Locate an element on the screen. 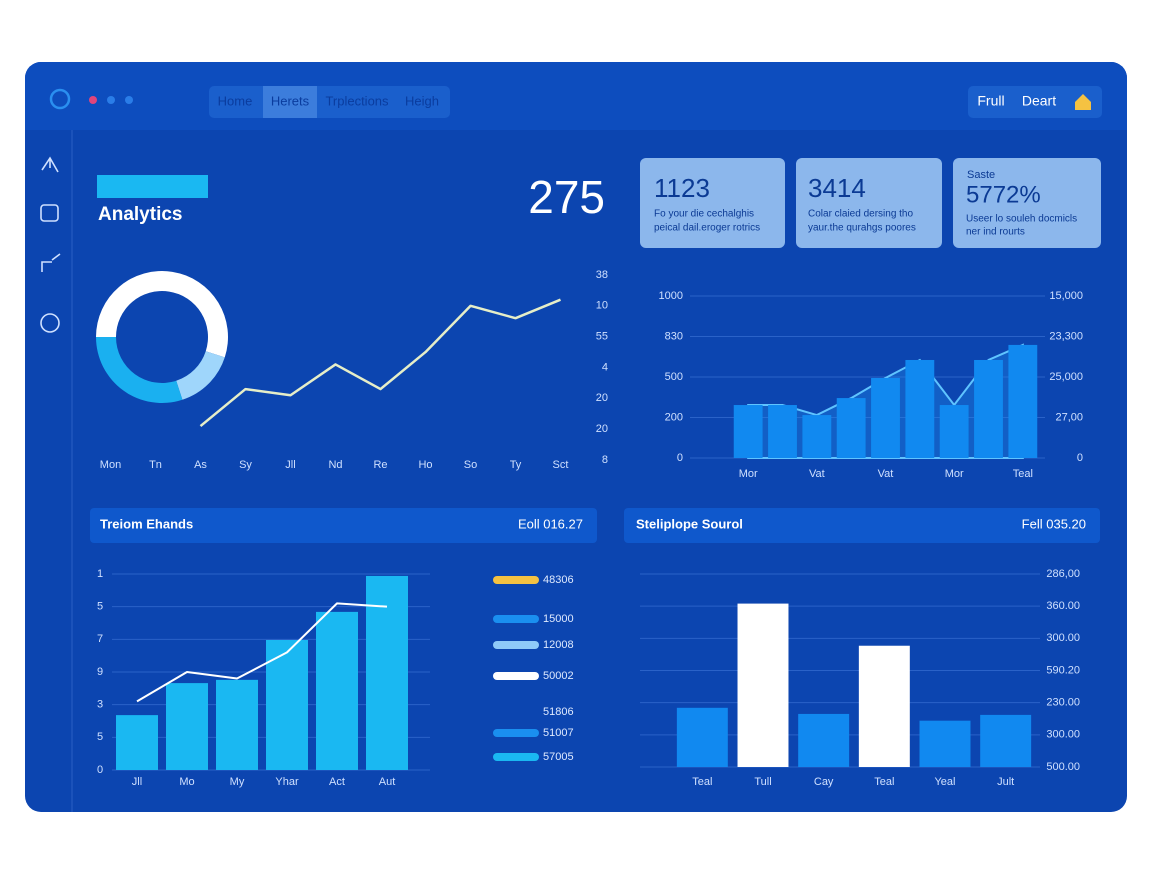  x-tick-label: Sct is located at coordinates (561, 465).